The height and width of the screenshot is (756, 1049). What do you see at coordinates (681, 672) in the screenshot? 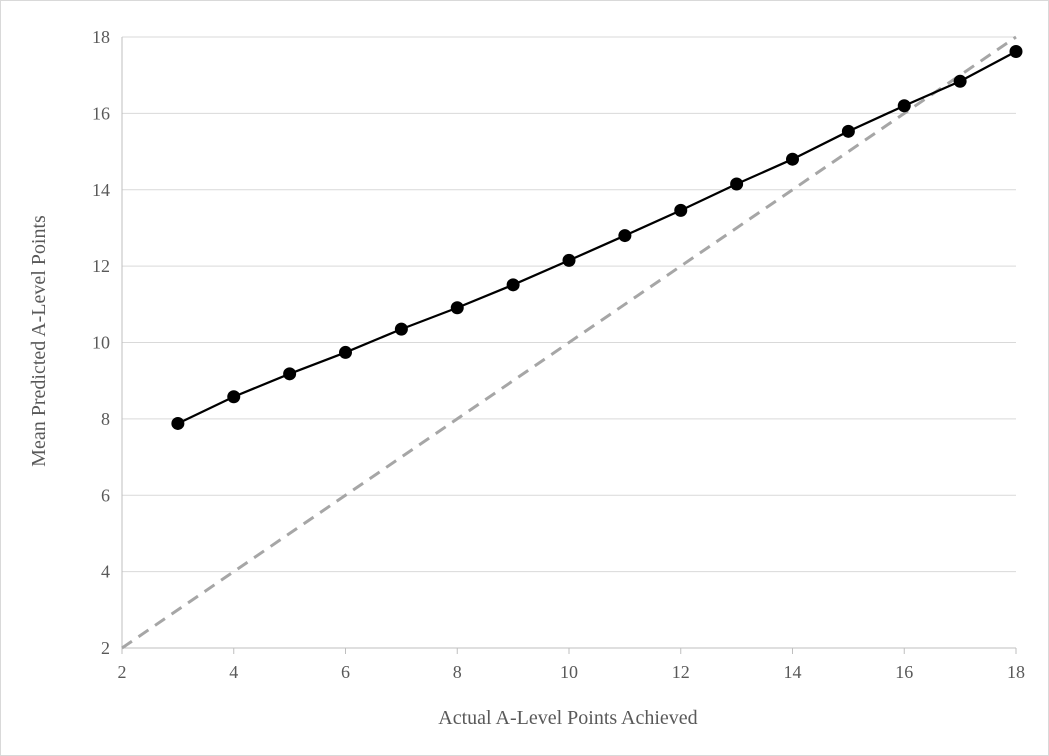
I see `x-tick-label: 12` at bounding box center [681, 672].